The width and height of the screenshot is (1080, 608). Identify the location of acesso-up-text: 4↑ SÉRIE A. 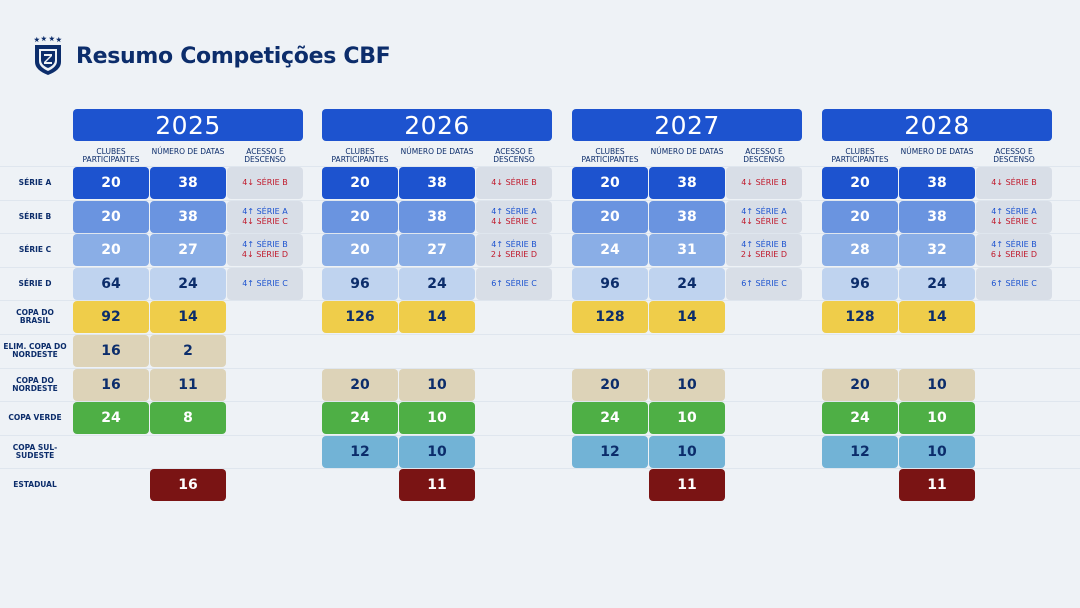
(514, 211).